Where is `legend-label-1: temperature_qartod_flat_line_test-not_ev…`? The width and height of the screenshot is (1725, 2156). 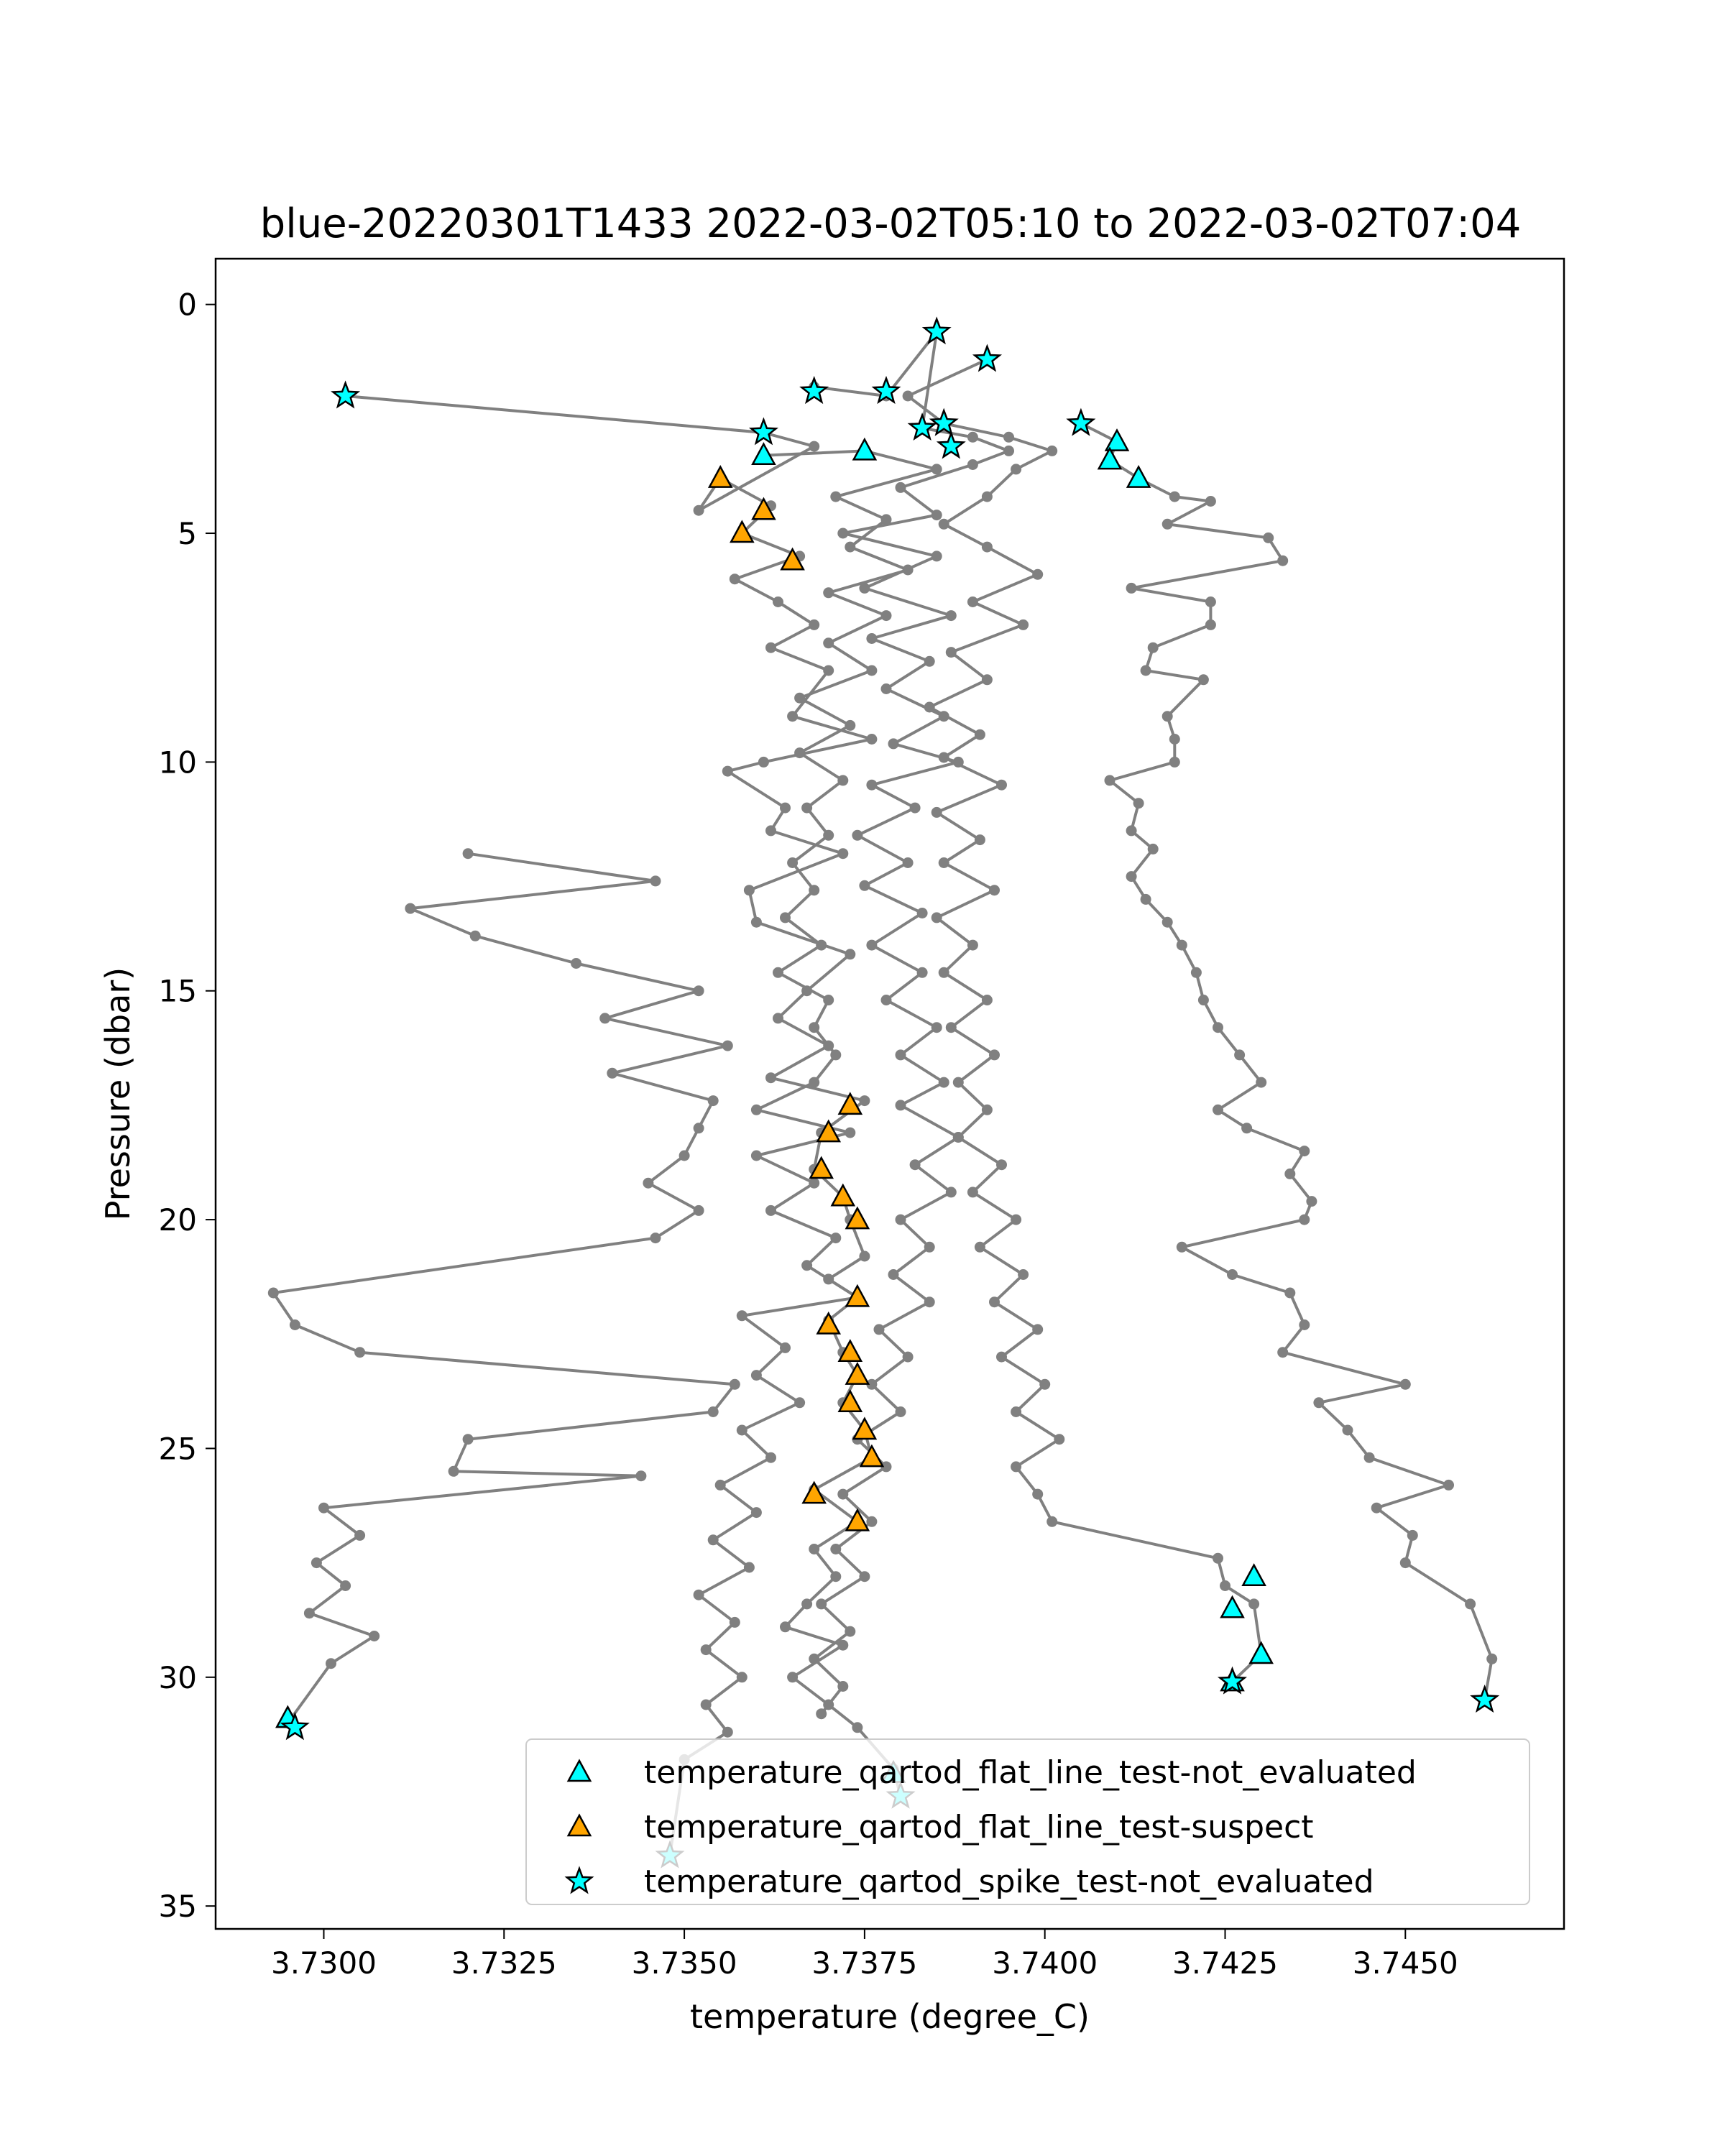 legend-label-1: temperature_qartod_flat_line_test-not_ev… is located at coordinates (1030, 1772).